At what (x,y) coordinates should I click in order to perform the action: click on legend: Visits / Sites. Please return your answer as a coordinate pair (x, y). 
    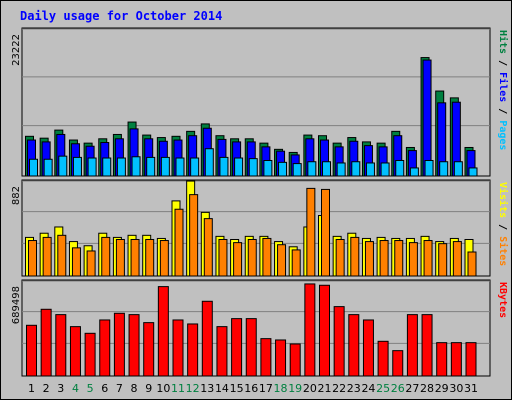
    Looking at the image, I should click on (503, 224).